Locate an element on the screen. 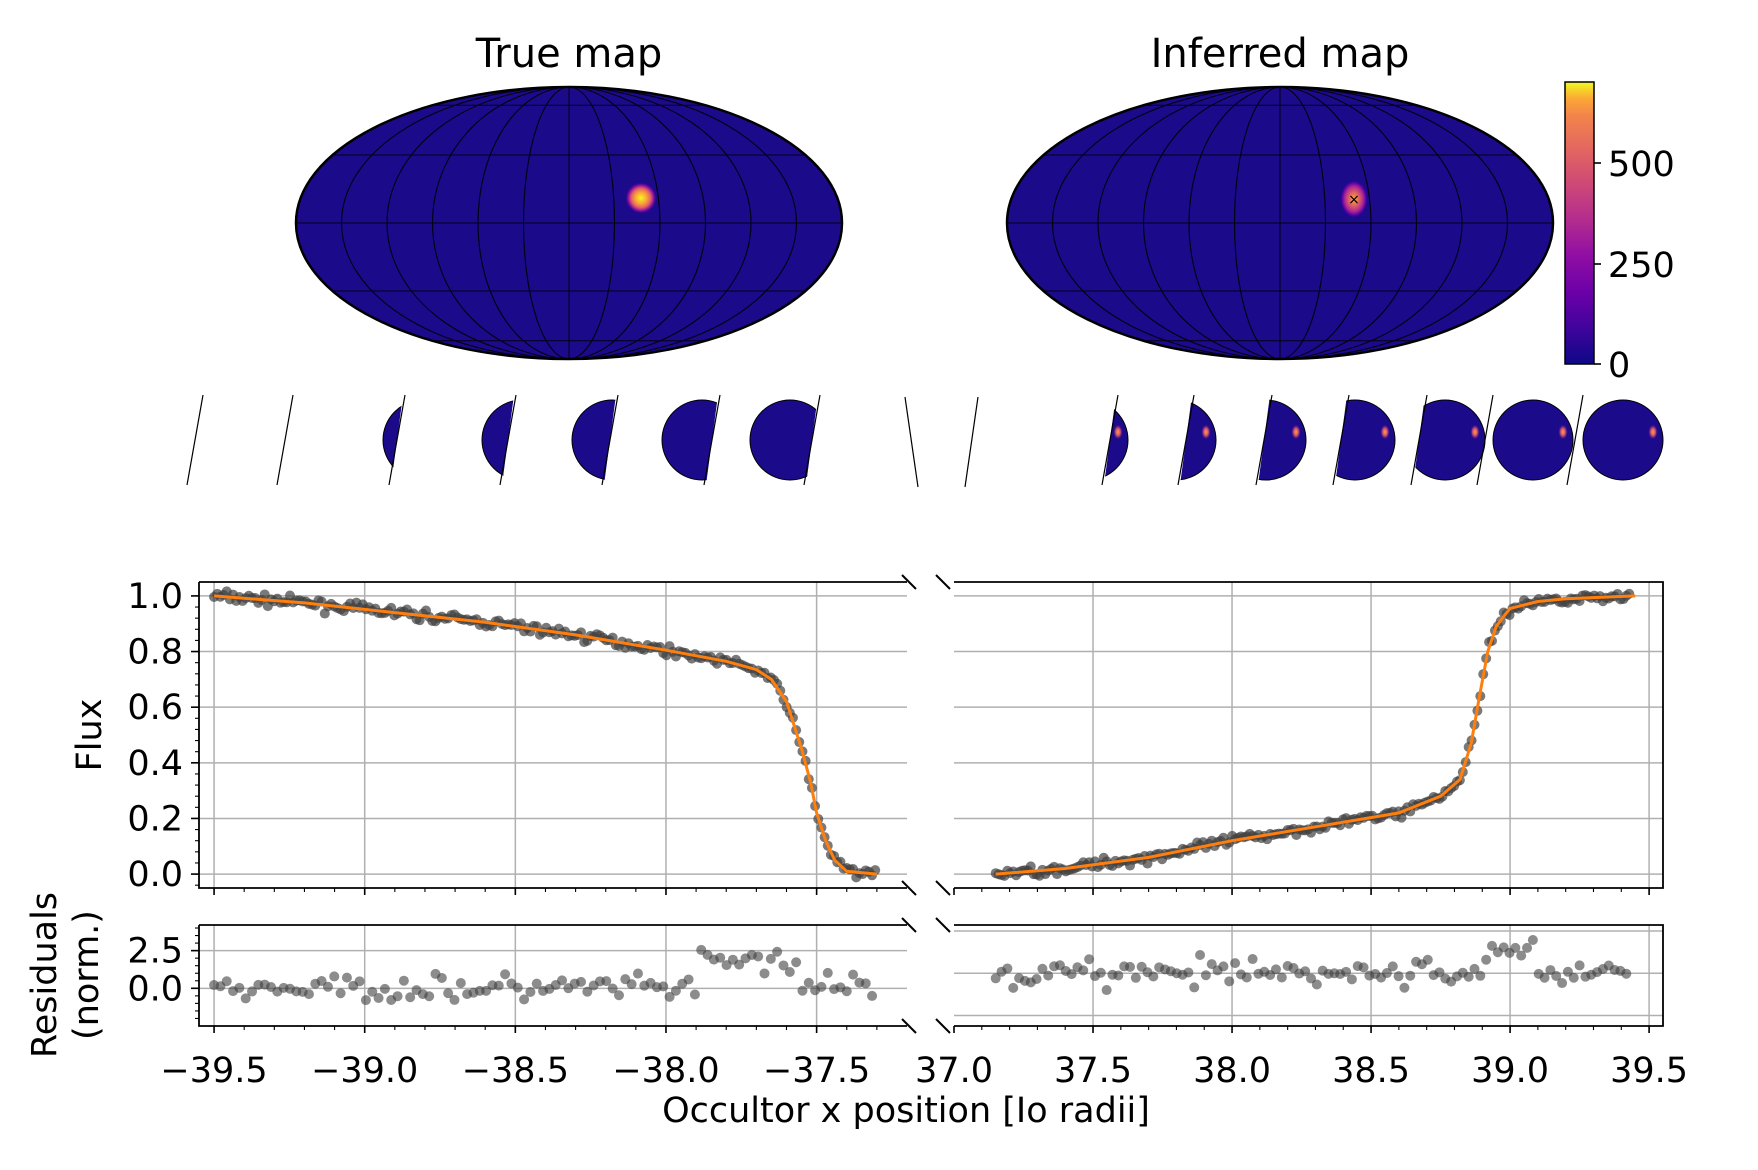  flux-ytick-label: 0.0 is located at coordinates (155, 875).